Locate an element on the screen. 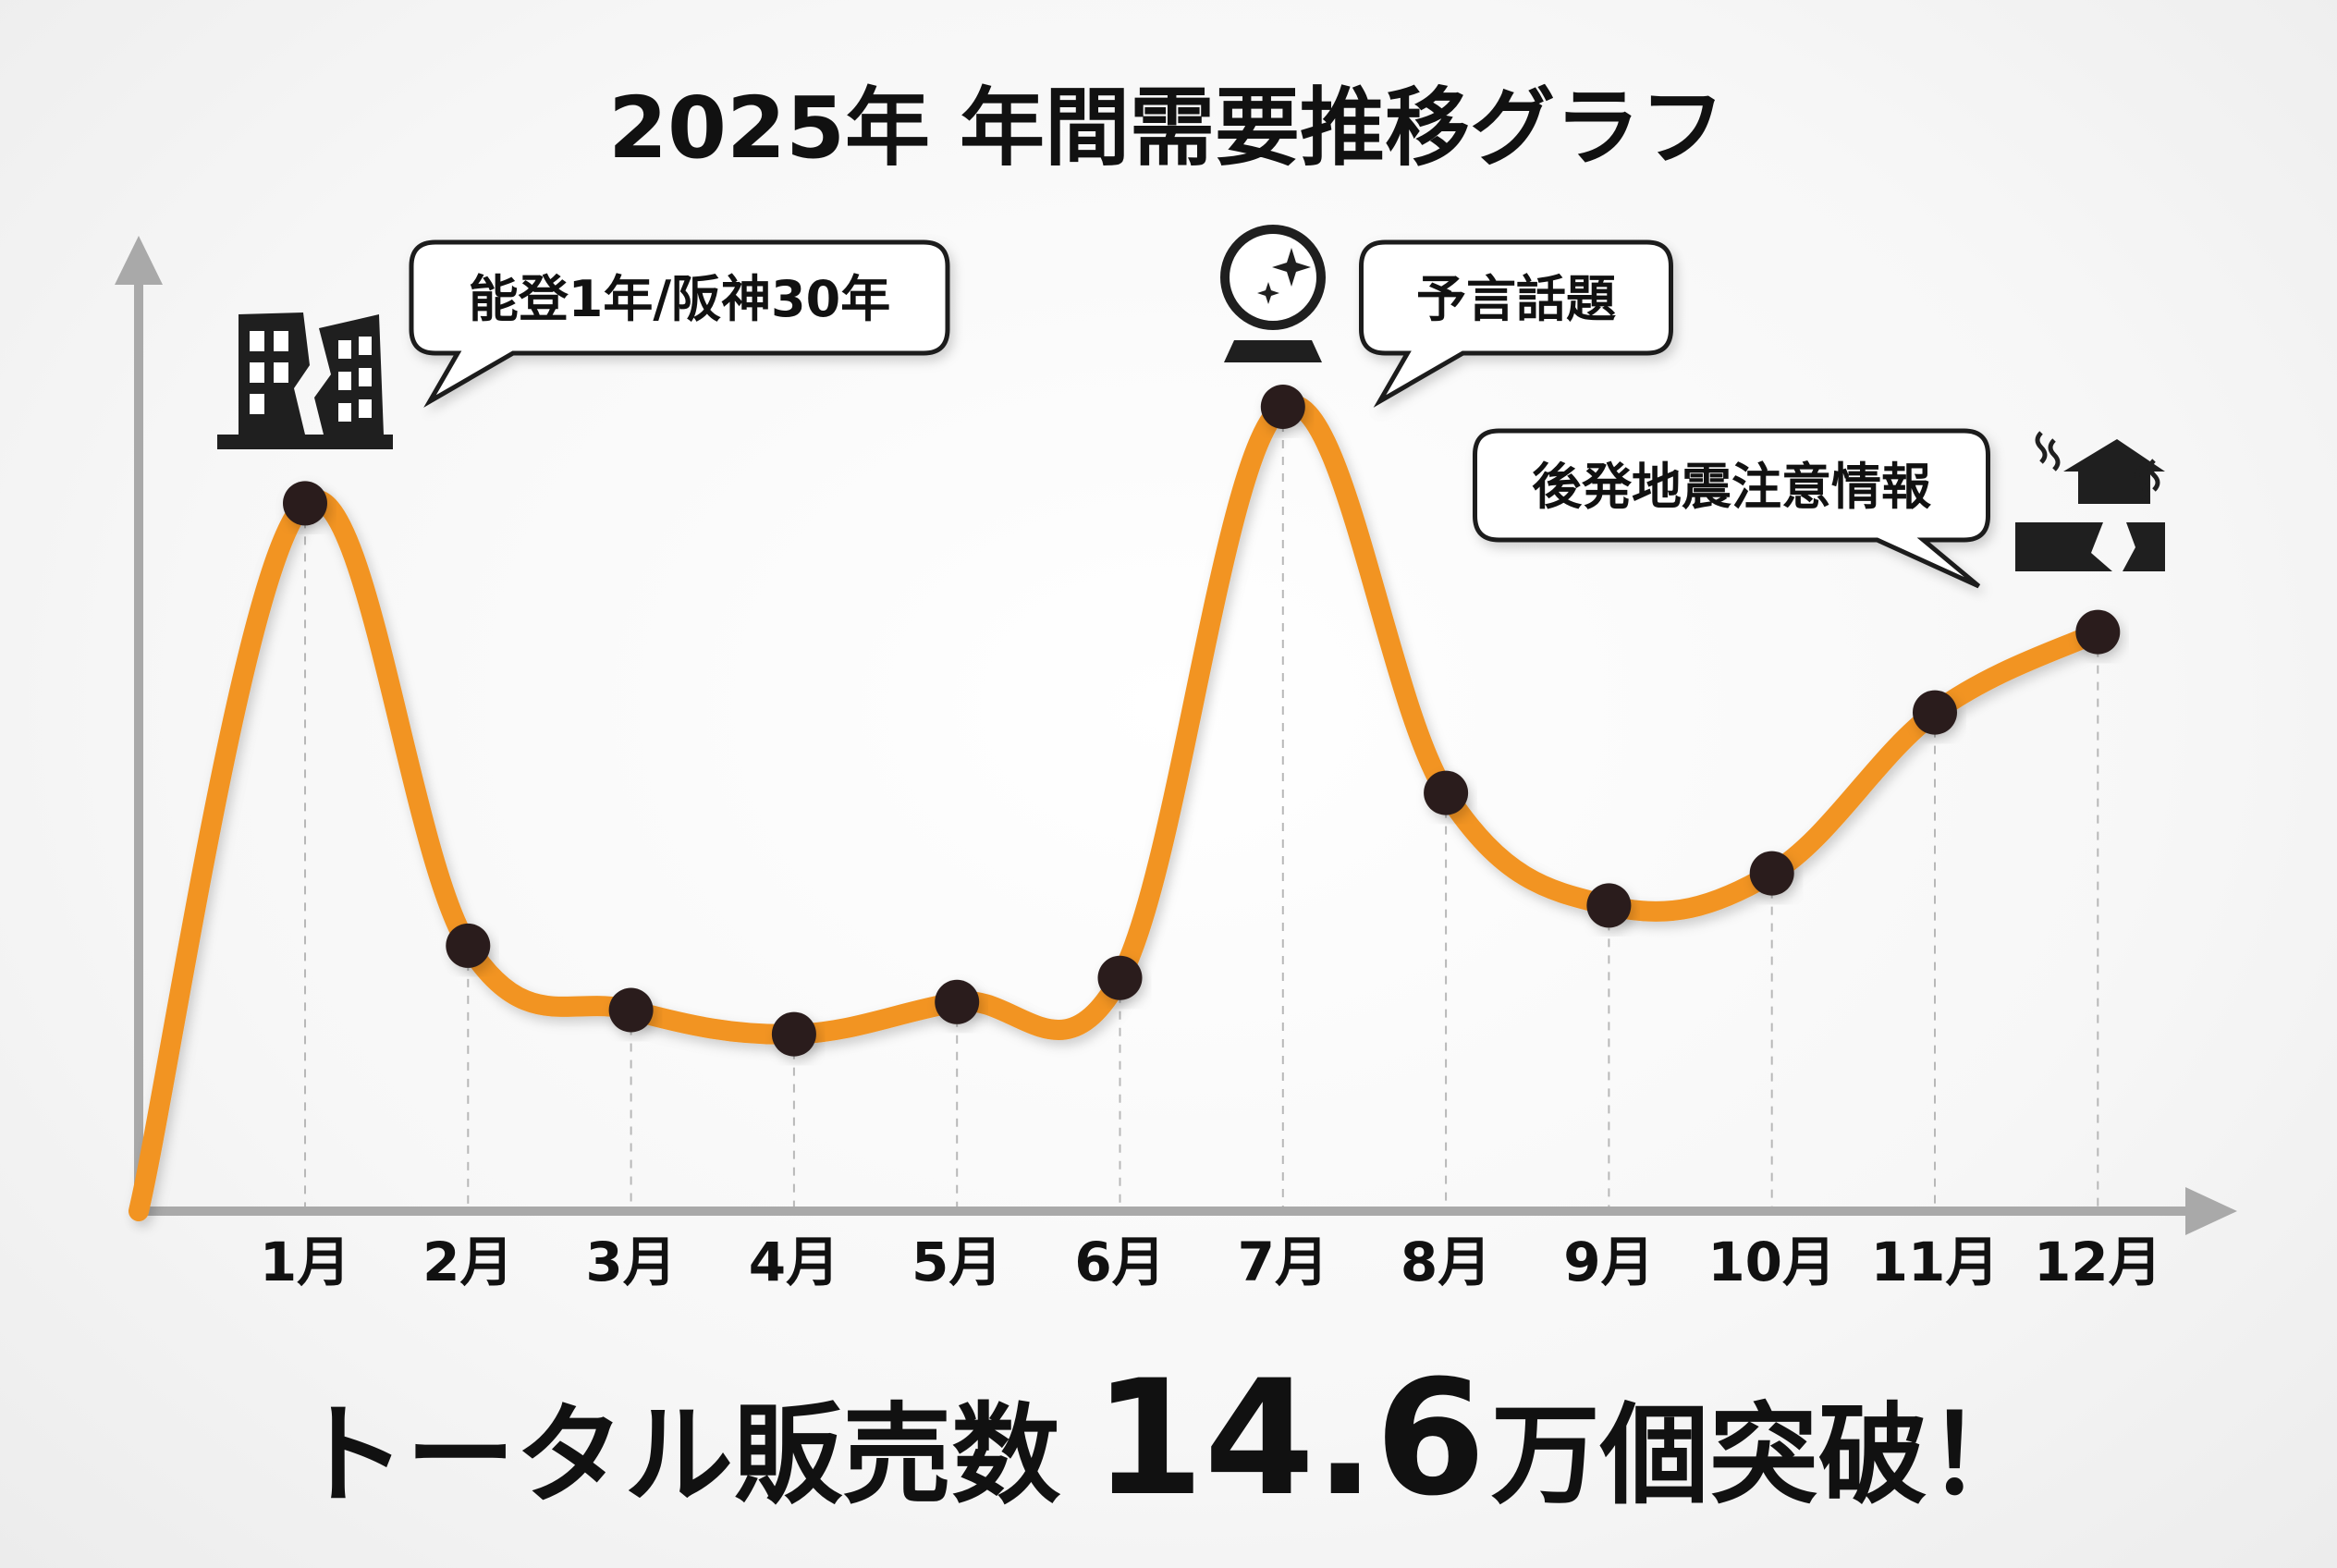 The image size is (2337, 1568). x-tick-10月: 10月 is located at coordinates (1771, 1262).